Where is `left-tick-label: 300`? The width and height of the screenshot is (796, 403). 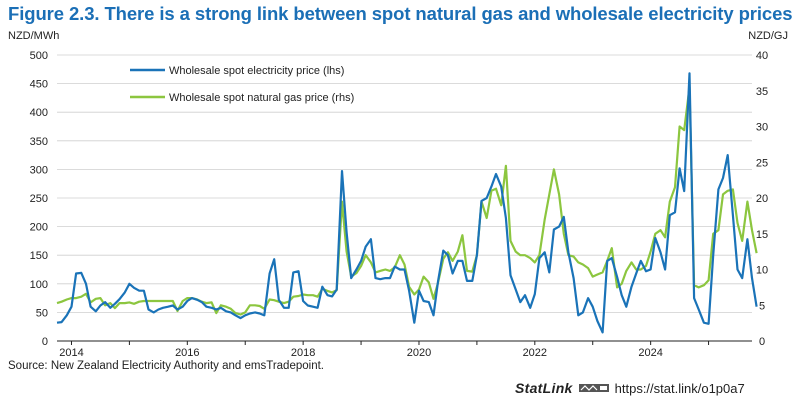
left-tick-label: 300 is located at coordinates (39, 170).